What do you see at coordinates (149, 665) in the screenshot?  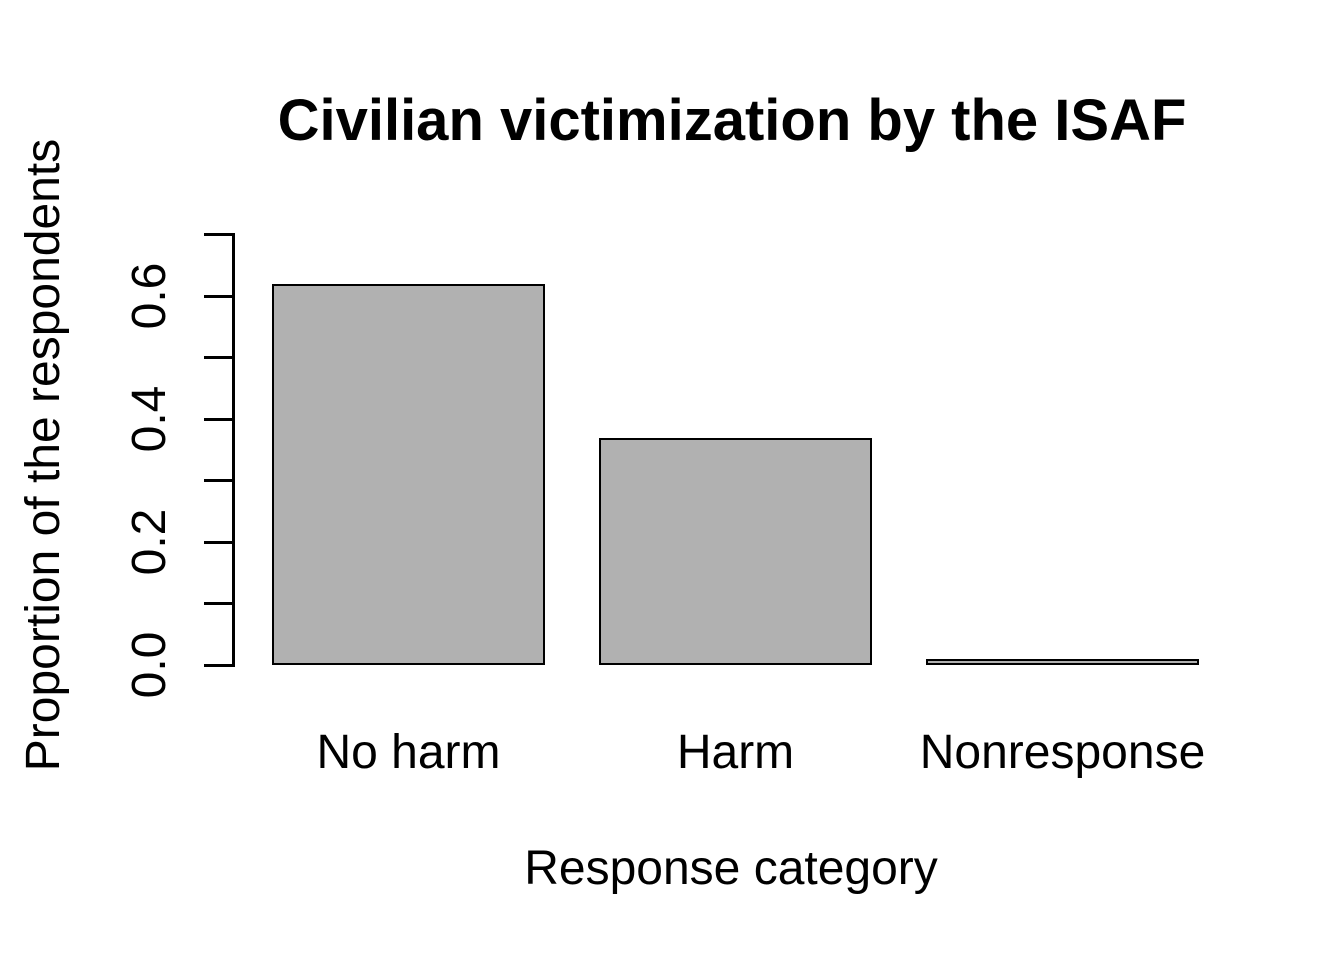 I see `y-axis-tick-label: 0.0` at bounding box center [149, 665].